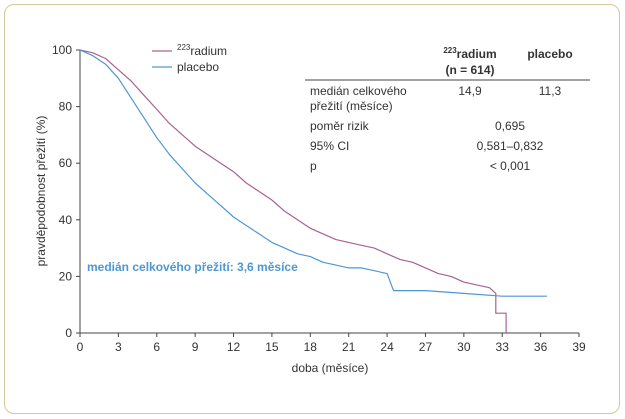 This screenshot has height=419, width=625. What do you see at coordinates (80, 347) in the screenshot?
I see `x-tick-label: 0` at bounding box center [80, 347].